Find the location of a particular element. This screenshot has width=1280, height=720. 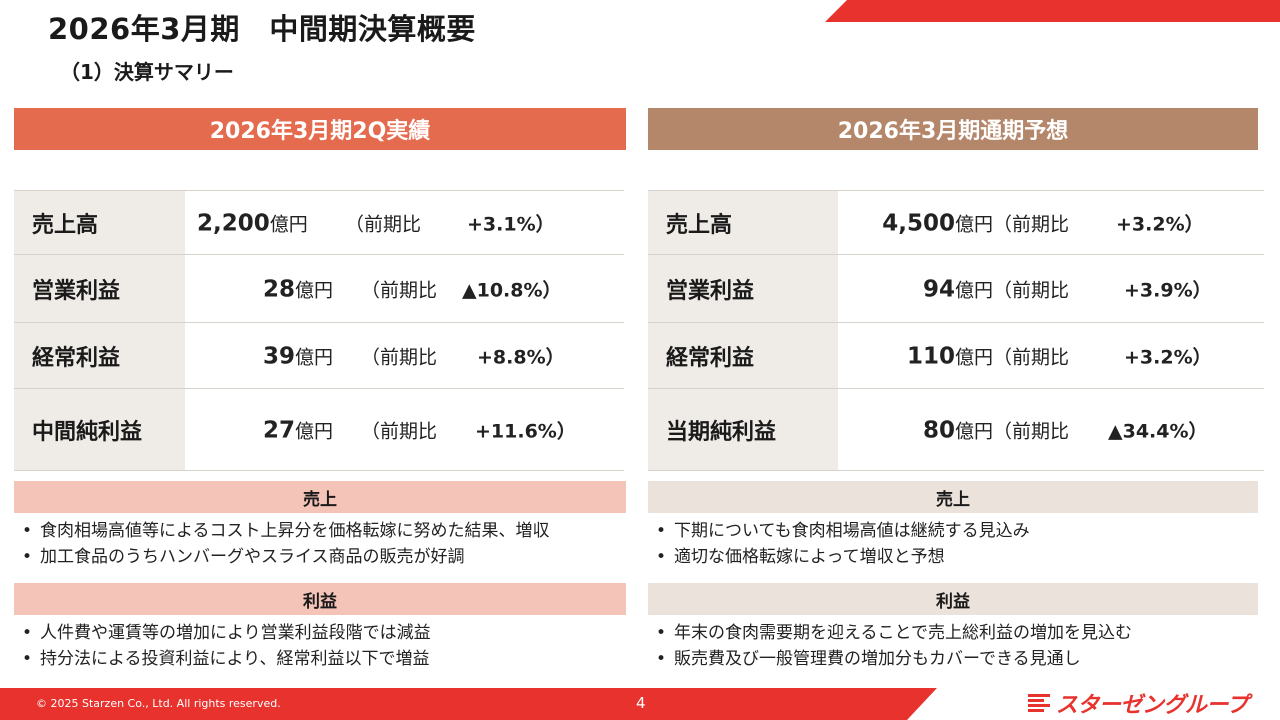

kpi-label: 当期純利益 is located at coordinates (743, 429).